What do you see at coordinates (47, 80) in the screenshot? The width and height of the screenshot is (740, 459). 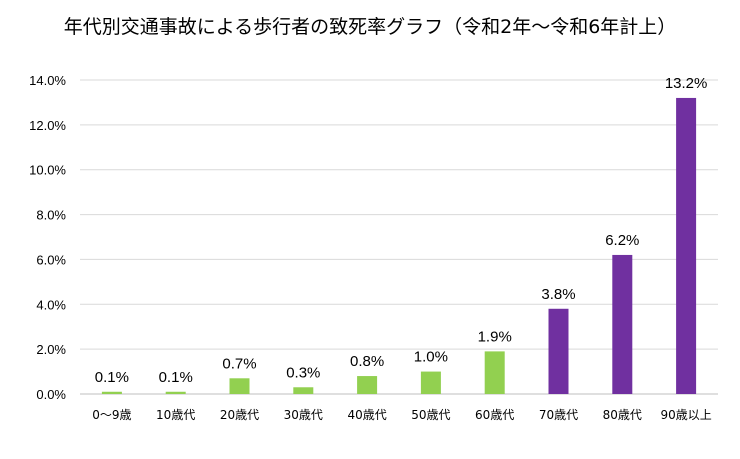 I see `y-tick-label: 14.0%` at bounding box center [47, 80].